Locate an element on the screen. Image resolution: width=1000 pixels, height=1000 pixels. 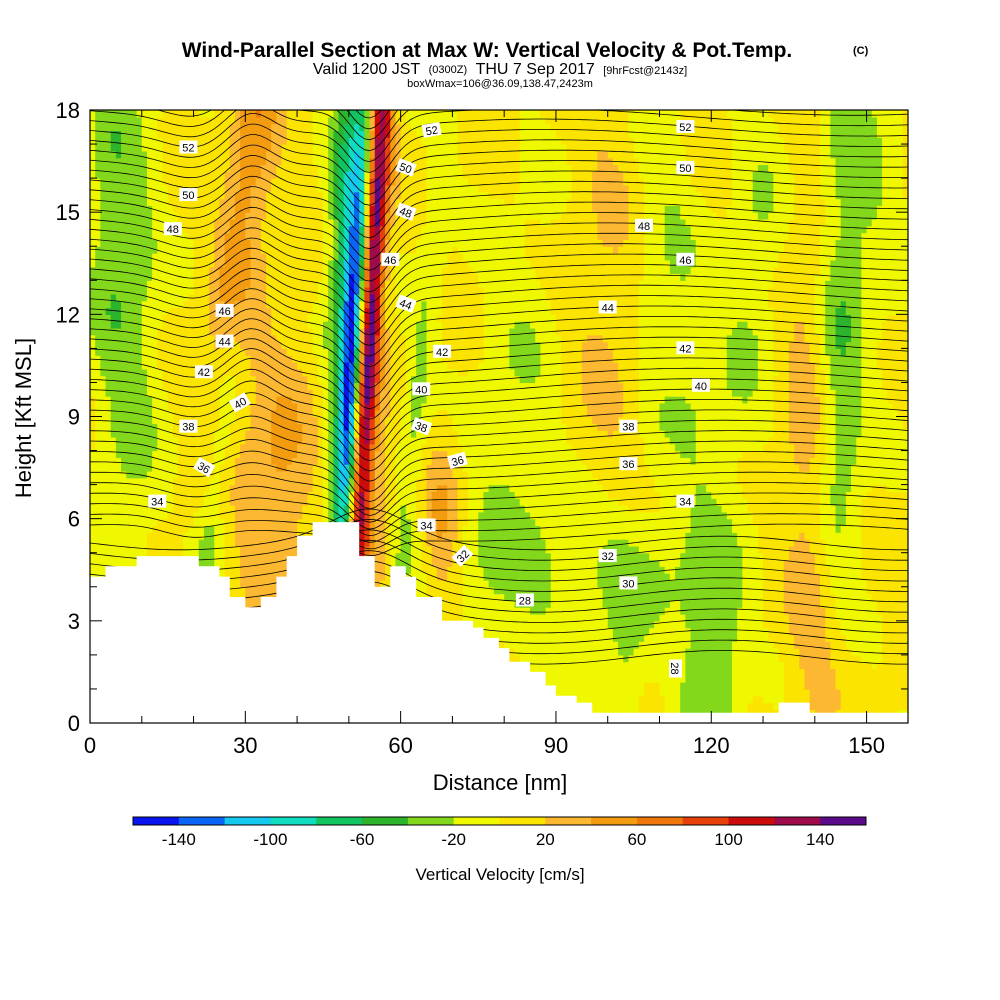
colorbar-tick-label: 140 is located at coordinates (820, 839).